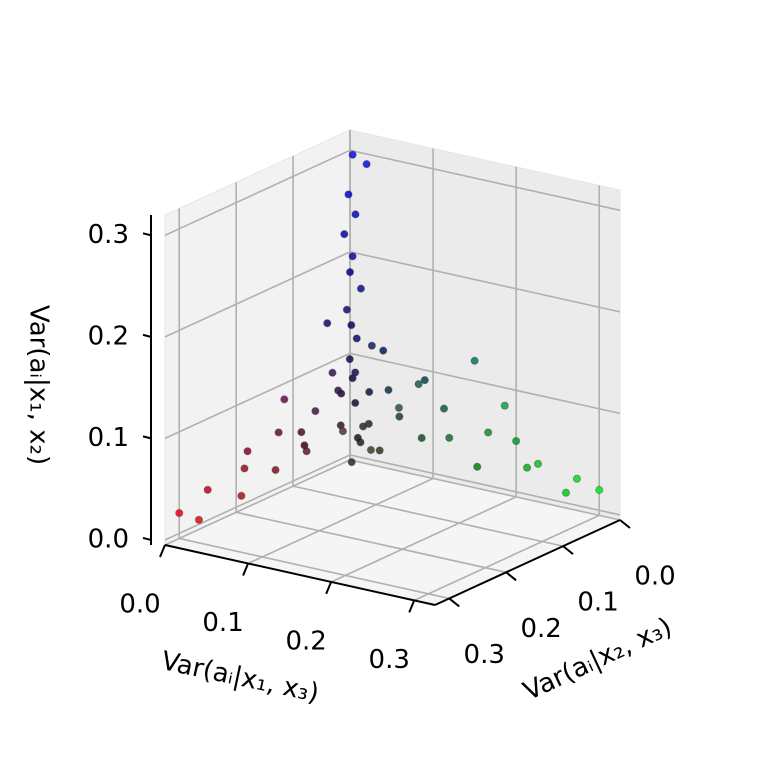  What do you see at coordinates (139, 605) in the screenshot?
I see `x-tick-label: 0.0` at bounding box center [139, 605].